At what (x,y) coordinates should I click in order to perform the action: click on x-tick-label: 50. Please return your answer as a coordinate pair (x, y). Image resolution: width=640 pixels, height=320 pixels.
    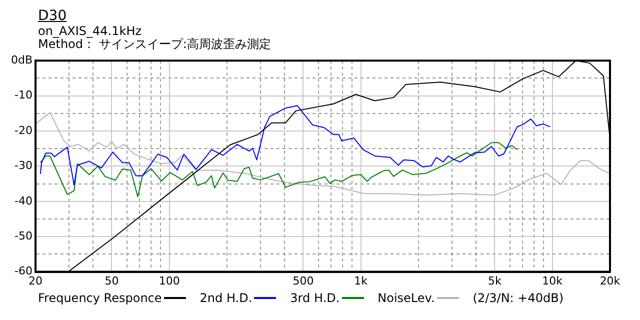
    Looking at the image, I should click on (111, 281).